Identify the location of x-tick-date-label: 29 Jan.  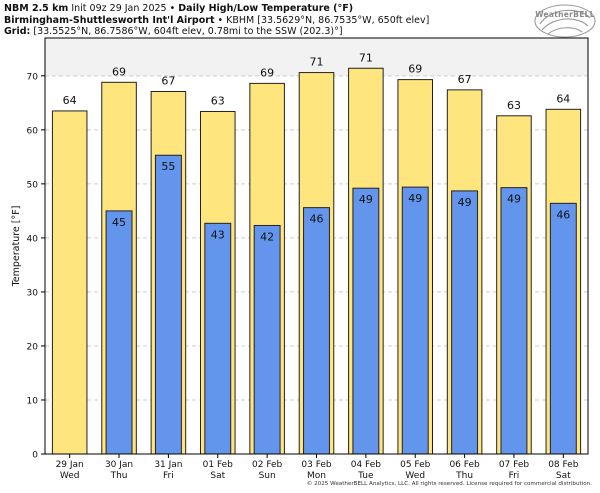
(70, 465).